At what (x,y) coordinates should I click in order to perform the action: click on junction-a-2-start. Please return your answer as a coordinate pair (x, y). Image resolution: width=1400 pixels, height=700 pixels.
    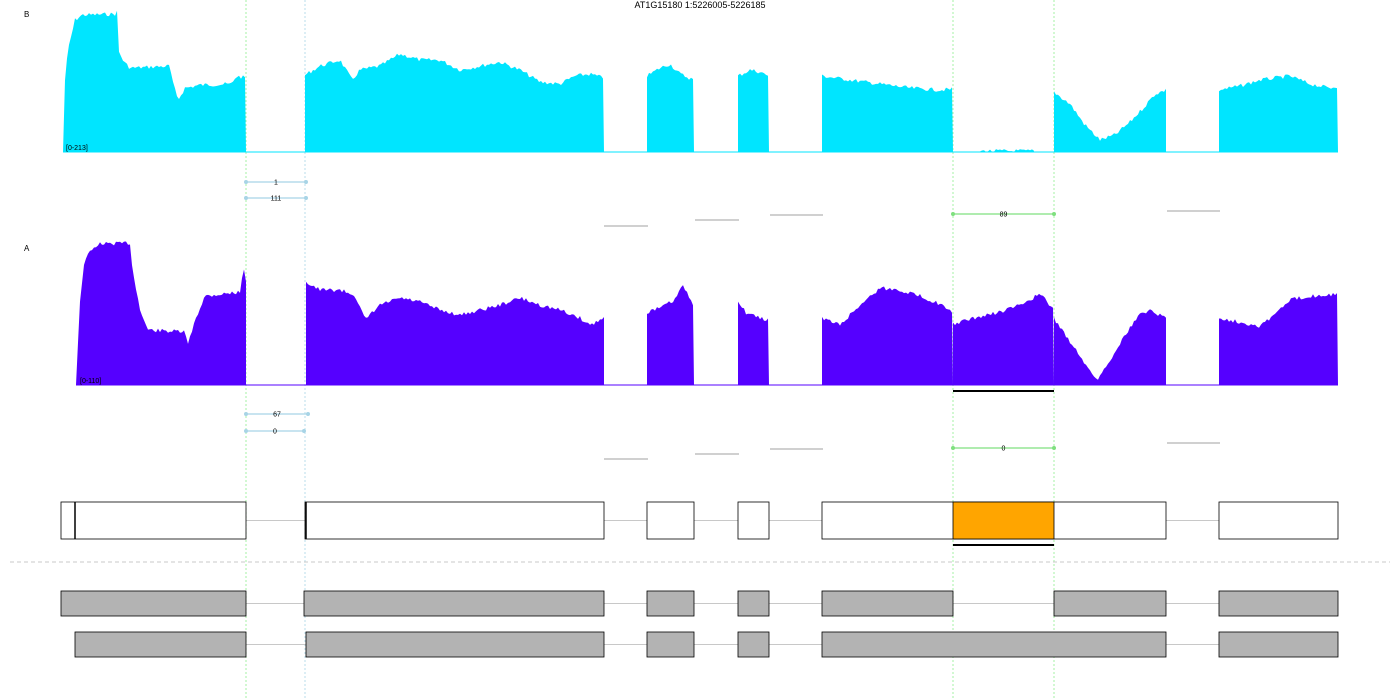
    Looking at the image, I should click on (246, 431).